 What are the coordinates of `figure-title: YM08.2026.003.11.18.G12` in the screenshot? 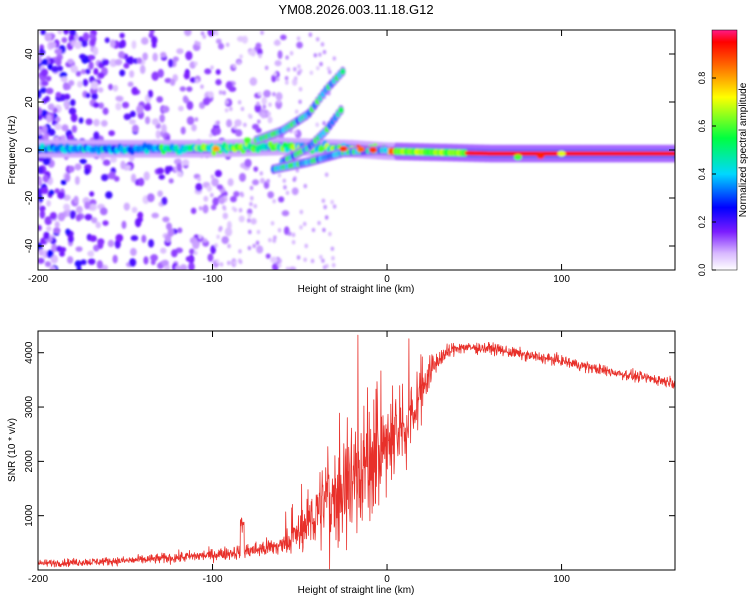 It's located at (355, 9).